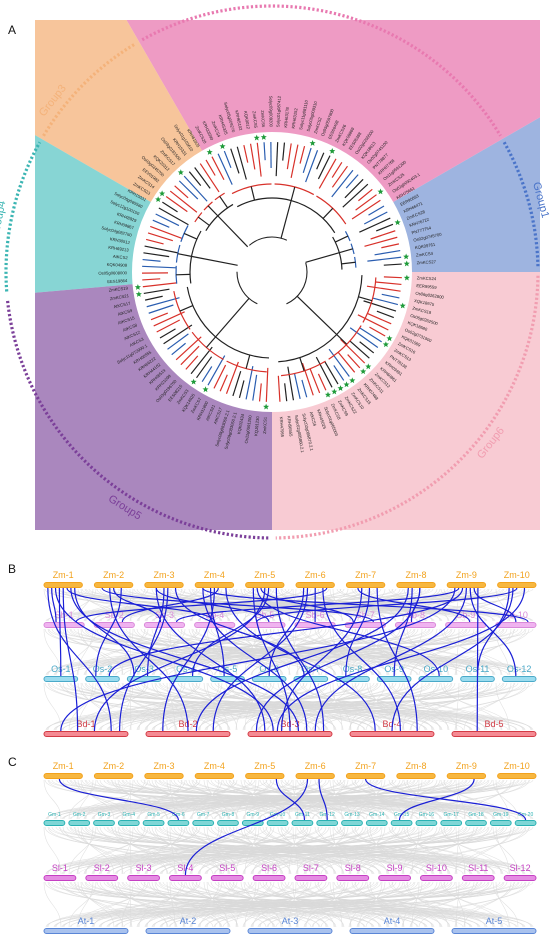 This screenshot has height=944, width=550. Describe the element at coordinates (12, 762) in the screenshot. I see `panel-label-c: C` at that location.